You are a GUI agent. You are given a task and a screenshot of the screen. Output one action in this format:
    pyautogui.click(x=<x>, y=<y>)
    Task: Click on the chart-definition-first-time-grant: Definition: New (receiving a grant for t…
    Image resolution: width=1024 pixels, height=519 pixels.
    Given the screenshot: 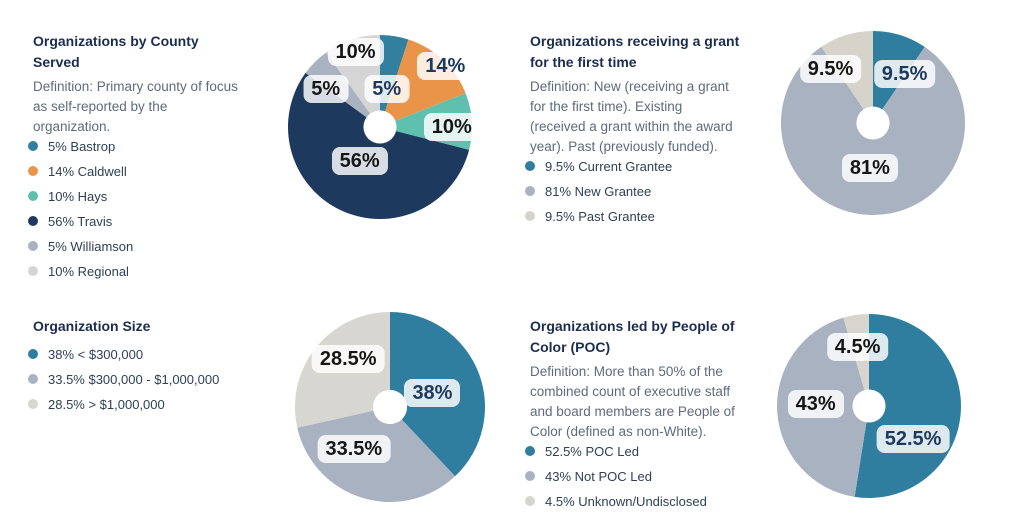 What is the action you would take?
    pyautogui.click(x=631, y=116)
    